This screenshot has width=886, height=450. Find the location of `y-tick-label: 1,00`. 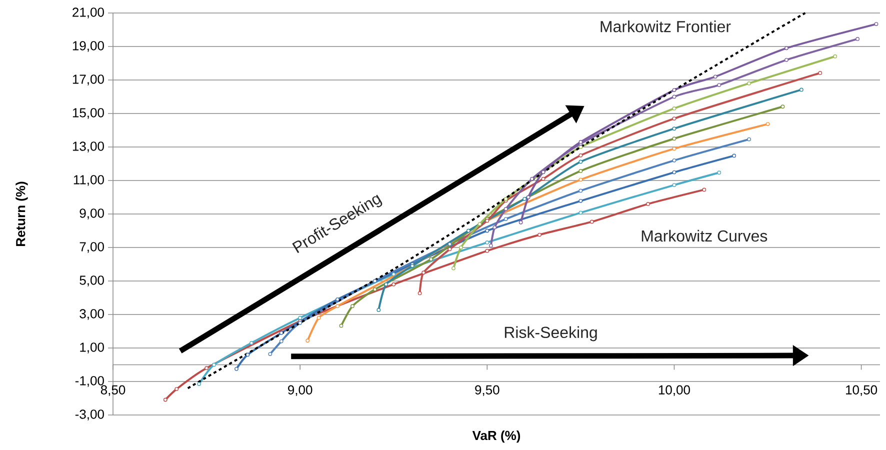

y-tick-label: 1,00 is located at coordinates (92, 348).